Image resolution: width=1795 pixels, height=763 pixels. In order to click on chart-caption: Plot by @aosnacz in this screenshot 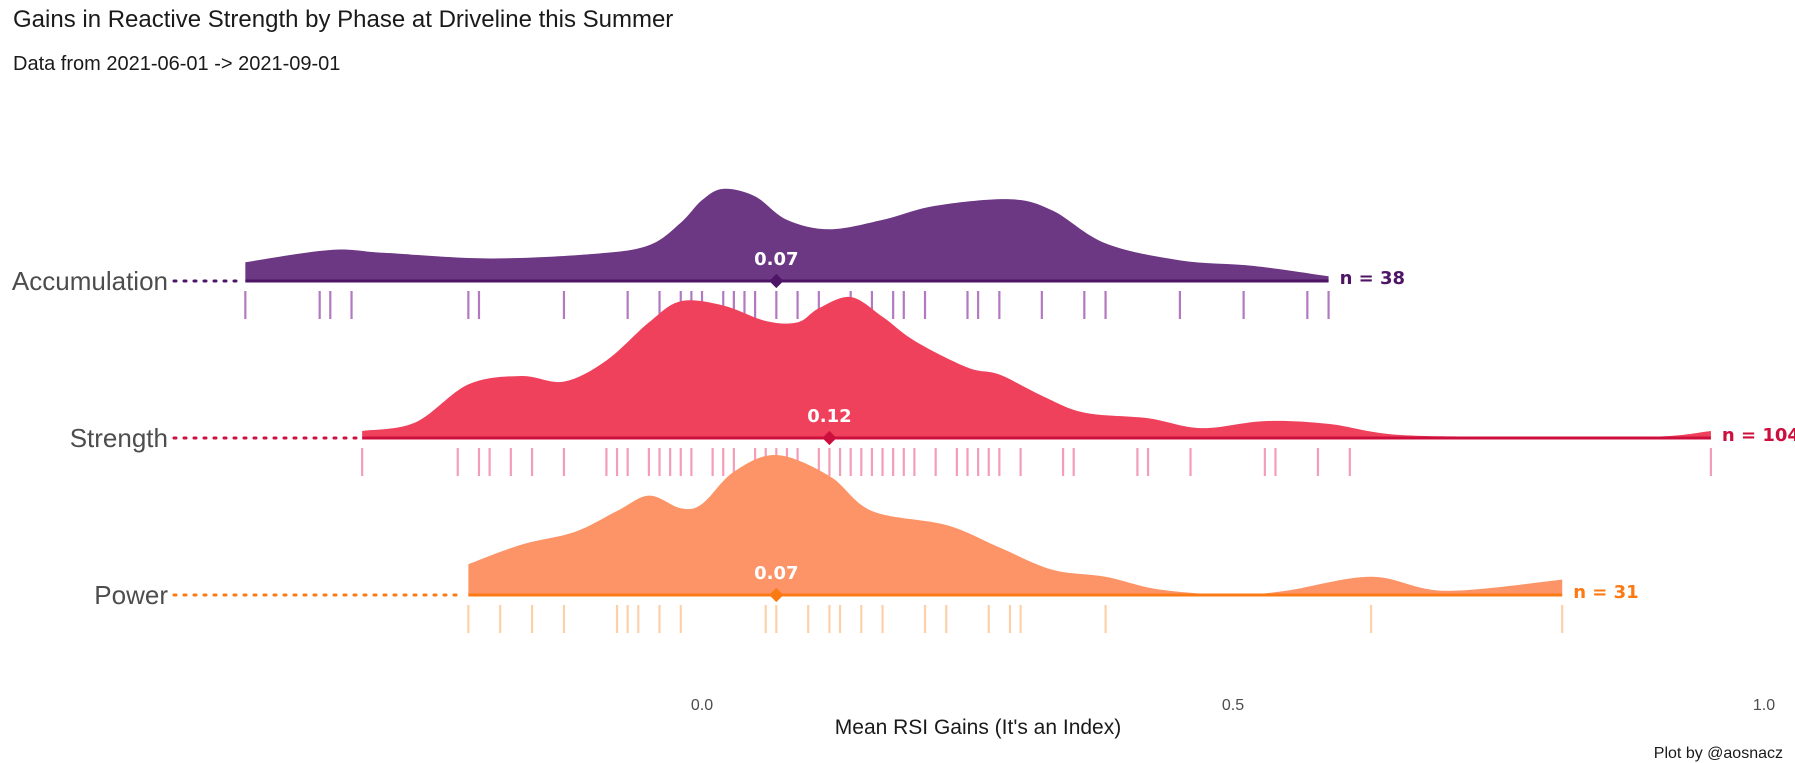, I will do `click(1718, 753)`.